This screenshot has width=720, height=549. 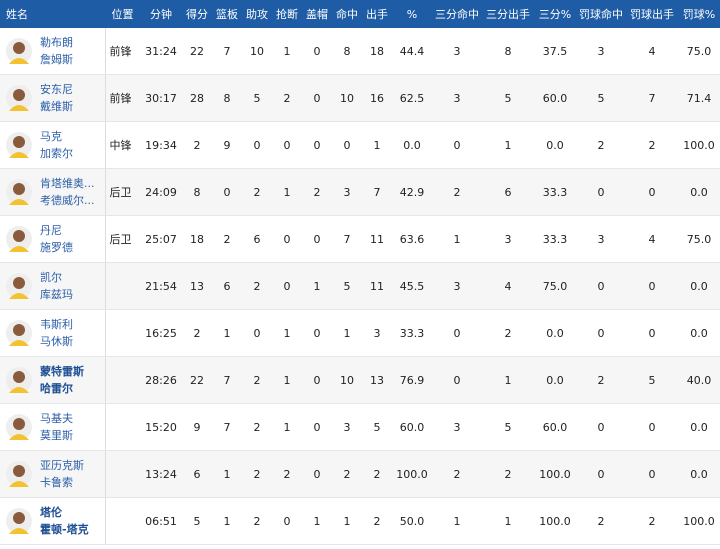 I want to click on name-line: 哈雷尔, so click(x=56, y=388).